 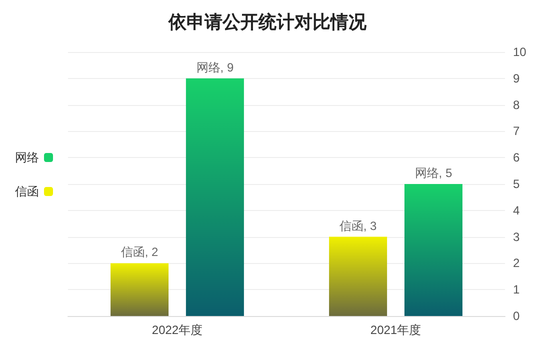 What do you see at coordinates (516, 263) in the screenshot?
I see `y-tick-label: 2` at bounding box center [516, 263].